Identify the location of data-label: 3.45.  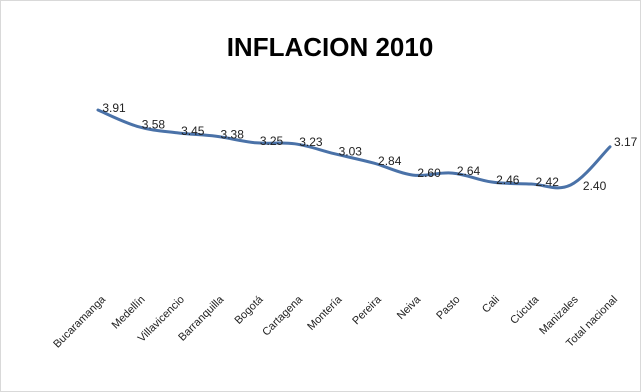
(193, 131).